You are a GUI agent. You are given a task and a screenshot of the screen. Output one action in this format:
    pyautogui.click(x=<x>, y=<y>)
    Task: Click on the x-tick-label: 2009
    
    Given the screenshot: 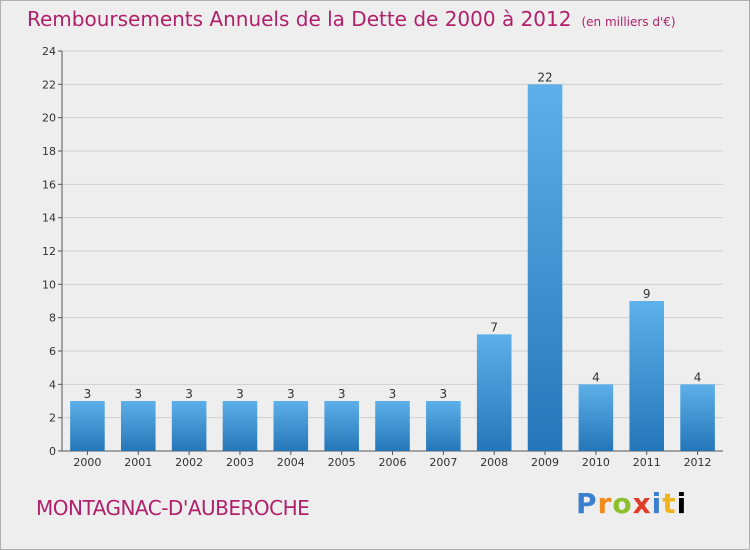 What is the action you would take?
    pyautogui.click(x=545, y=462)
    